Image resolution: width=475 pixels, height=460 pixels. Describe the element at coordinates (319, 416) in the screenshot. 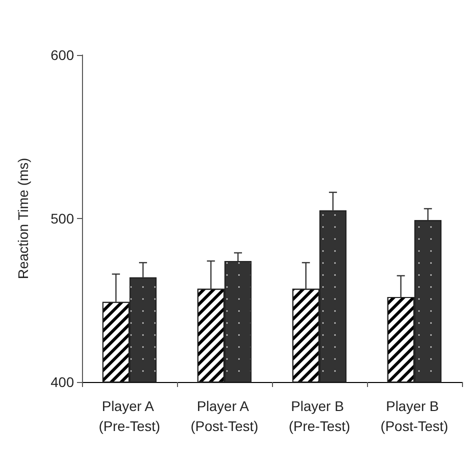

I see `x-tick-label: Player B (Pre-Test)` at that location.